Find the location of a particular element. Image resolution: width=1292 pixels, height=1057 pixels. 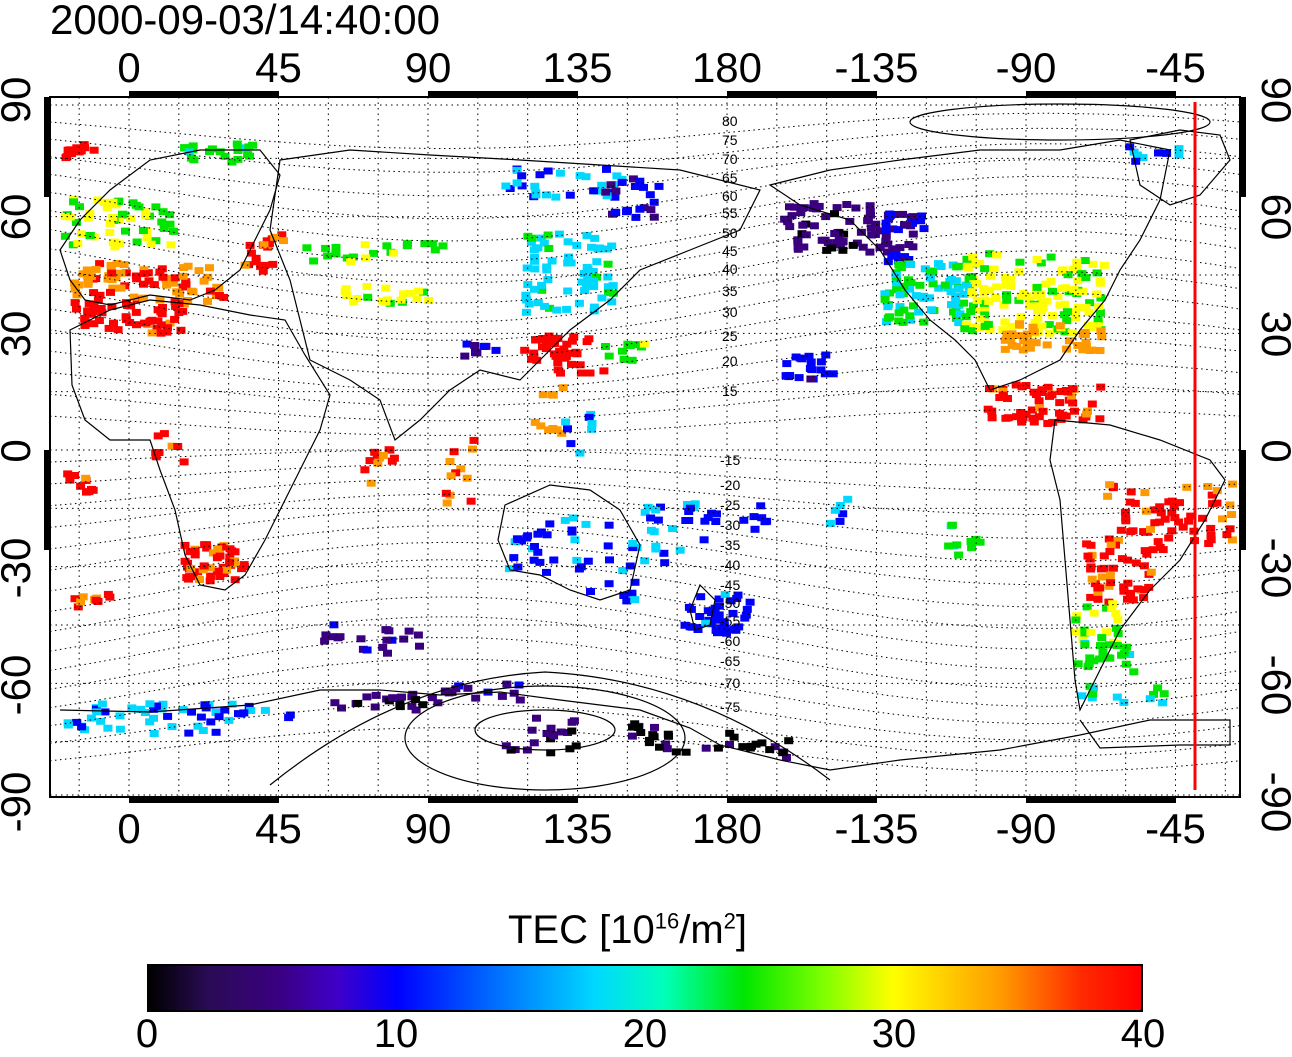

lon-tick-bottom: 90 is located at coordinates (428, 828).